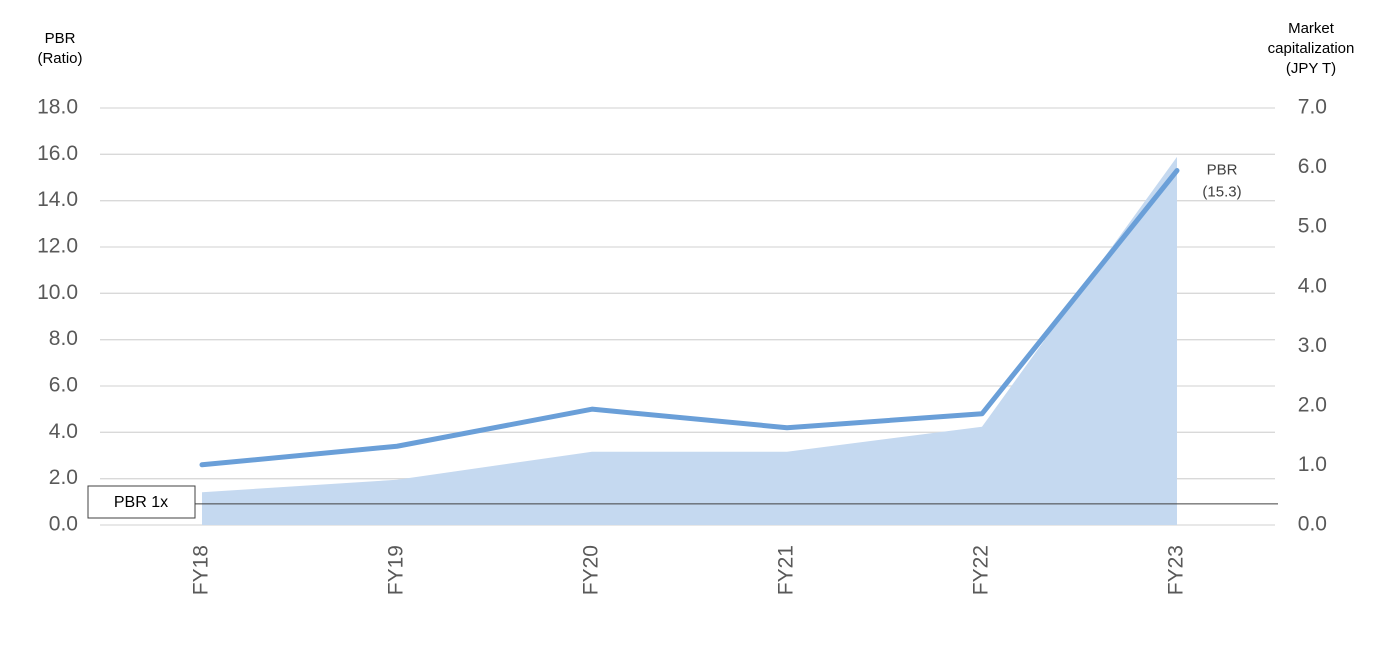 This screenshot has height=651, width=1395. What do you see at coordinates (1312, 285) in the screenshot?
I see `y2-tick-label: 4.0` at bounding box center [1312, 285].